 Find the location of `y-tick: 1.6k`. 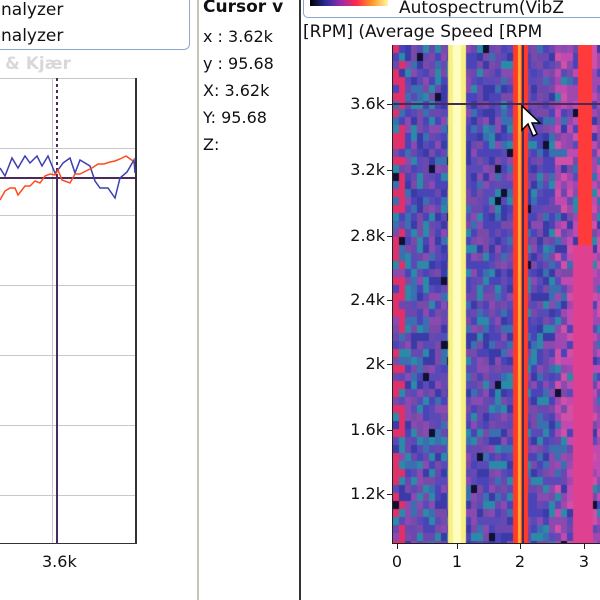

y-tick: 1.6k is located at coordinates (367, 429).